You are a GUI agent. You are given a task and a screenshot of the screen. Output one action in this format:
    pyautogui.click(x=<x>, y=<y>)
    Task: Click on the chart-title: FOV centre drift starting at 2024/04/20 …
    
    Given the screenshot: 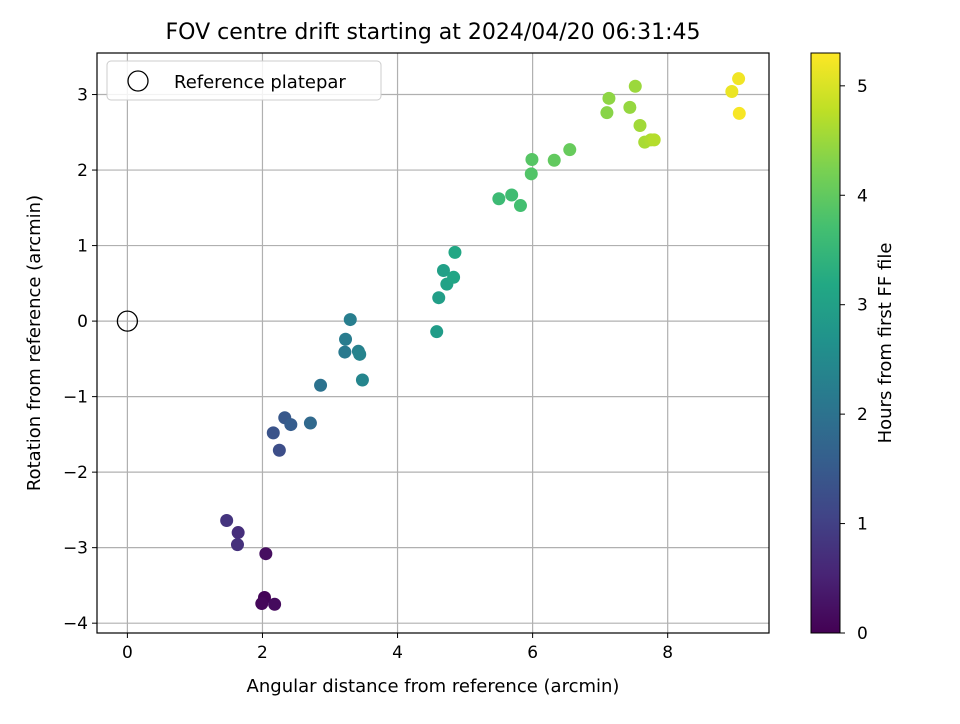 What is the action you would take?
    pyautogui.click(x=433, y=32)
    